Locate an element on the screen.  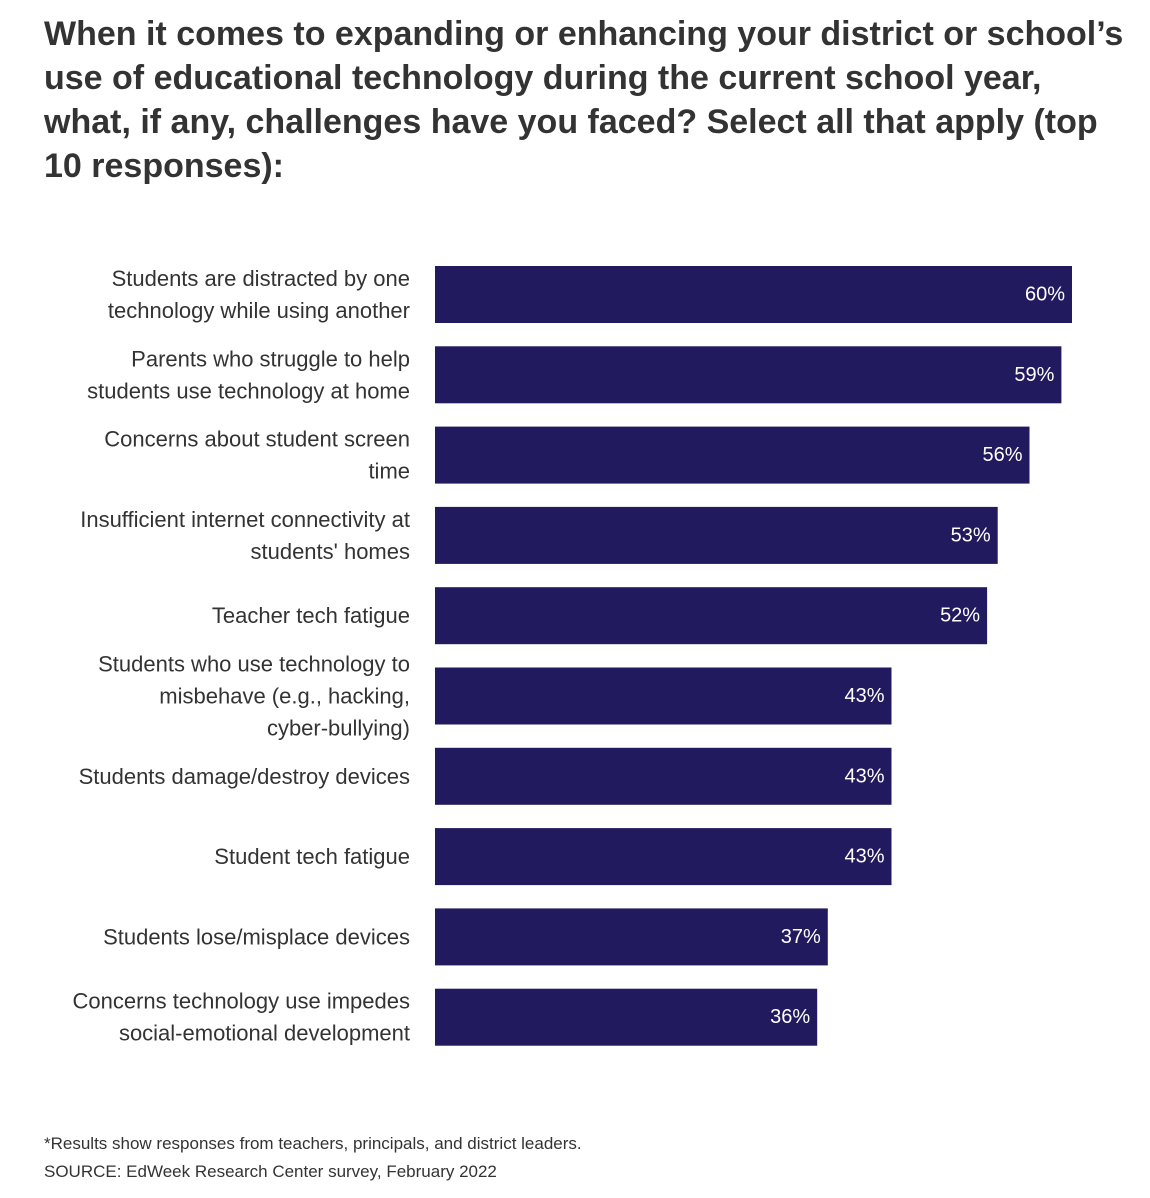
value-label-6: 43% is located at coordinates (864, 696).